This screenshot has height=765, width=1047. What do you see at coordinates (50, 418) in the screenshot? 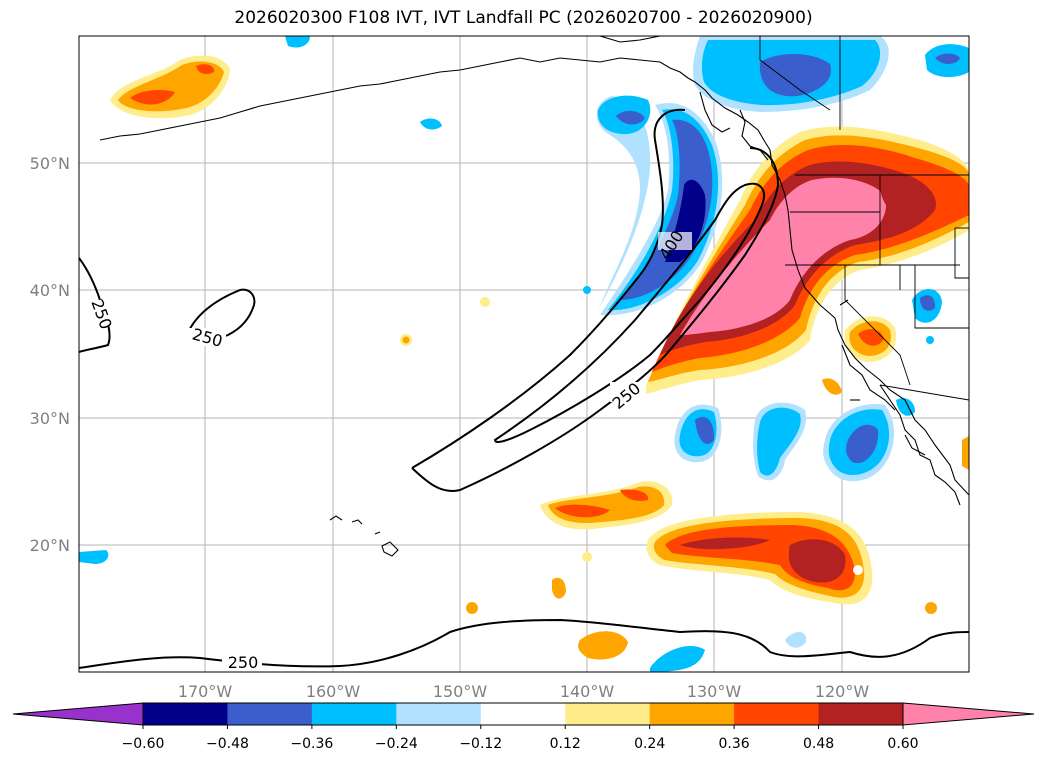
I see `lat-label-30n: 30°N` at bounding box center [50, 418].